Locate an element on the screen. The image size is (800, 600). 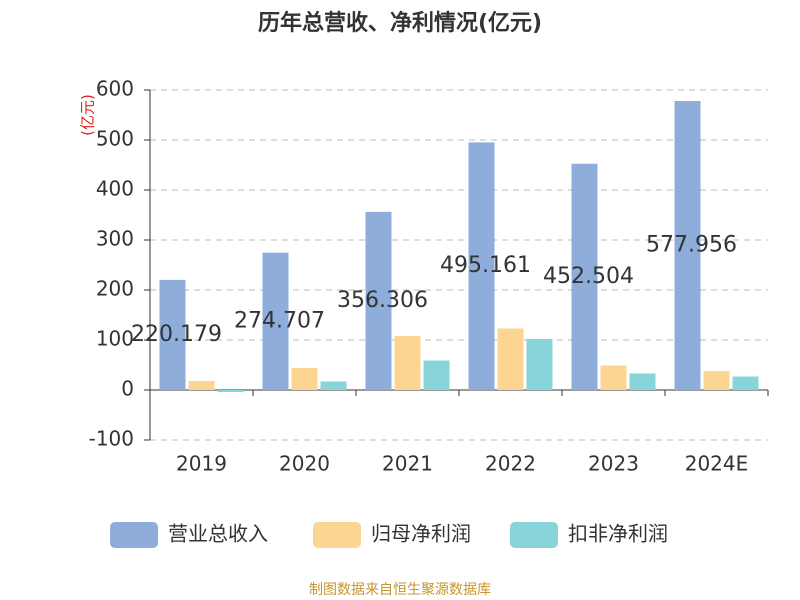
x-tick-label: 2022 is located at coordinates (510, 464).